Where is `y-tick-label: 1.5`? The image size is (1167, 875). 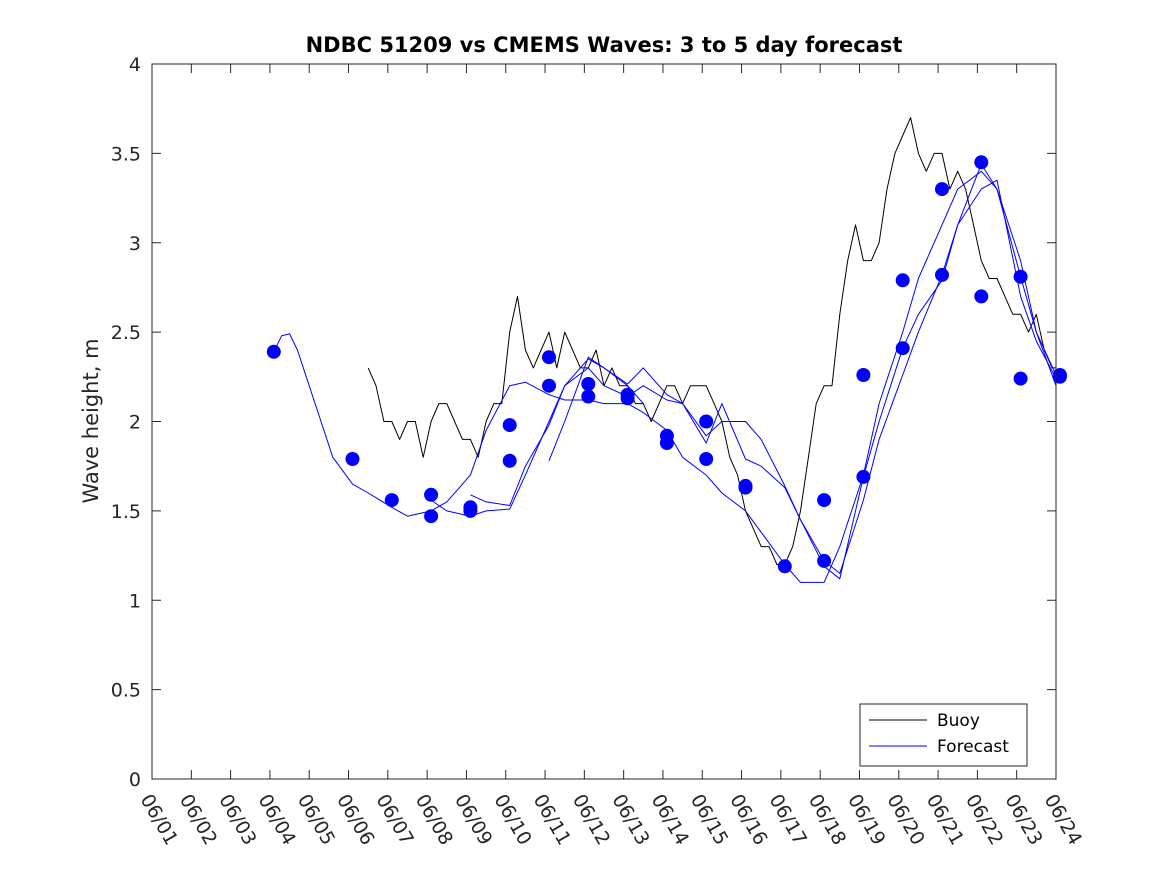 y-tick-label: 1.5 is located at coordinates (126, 512).